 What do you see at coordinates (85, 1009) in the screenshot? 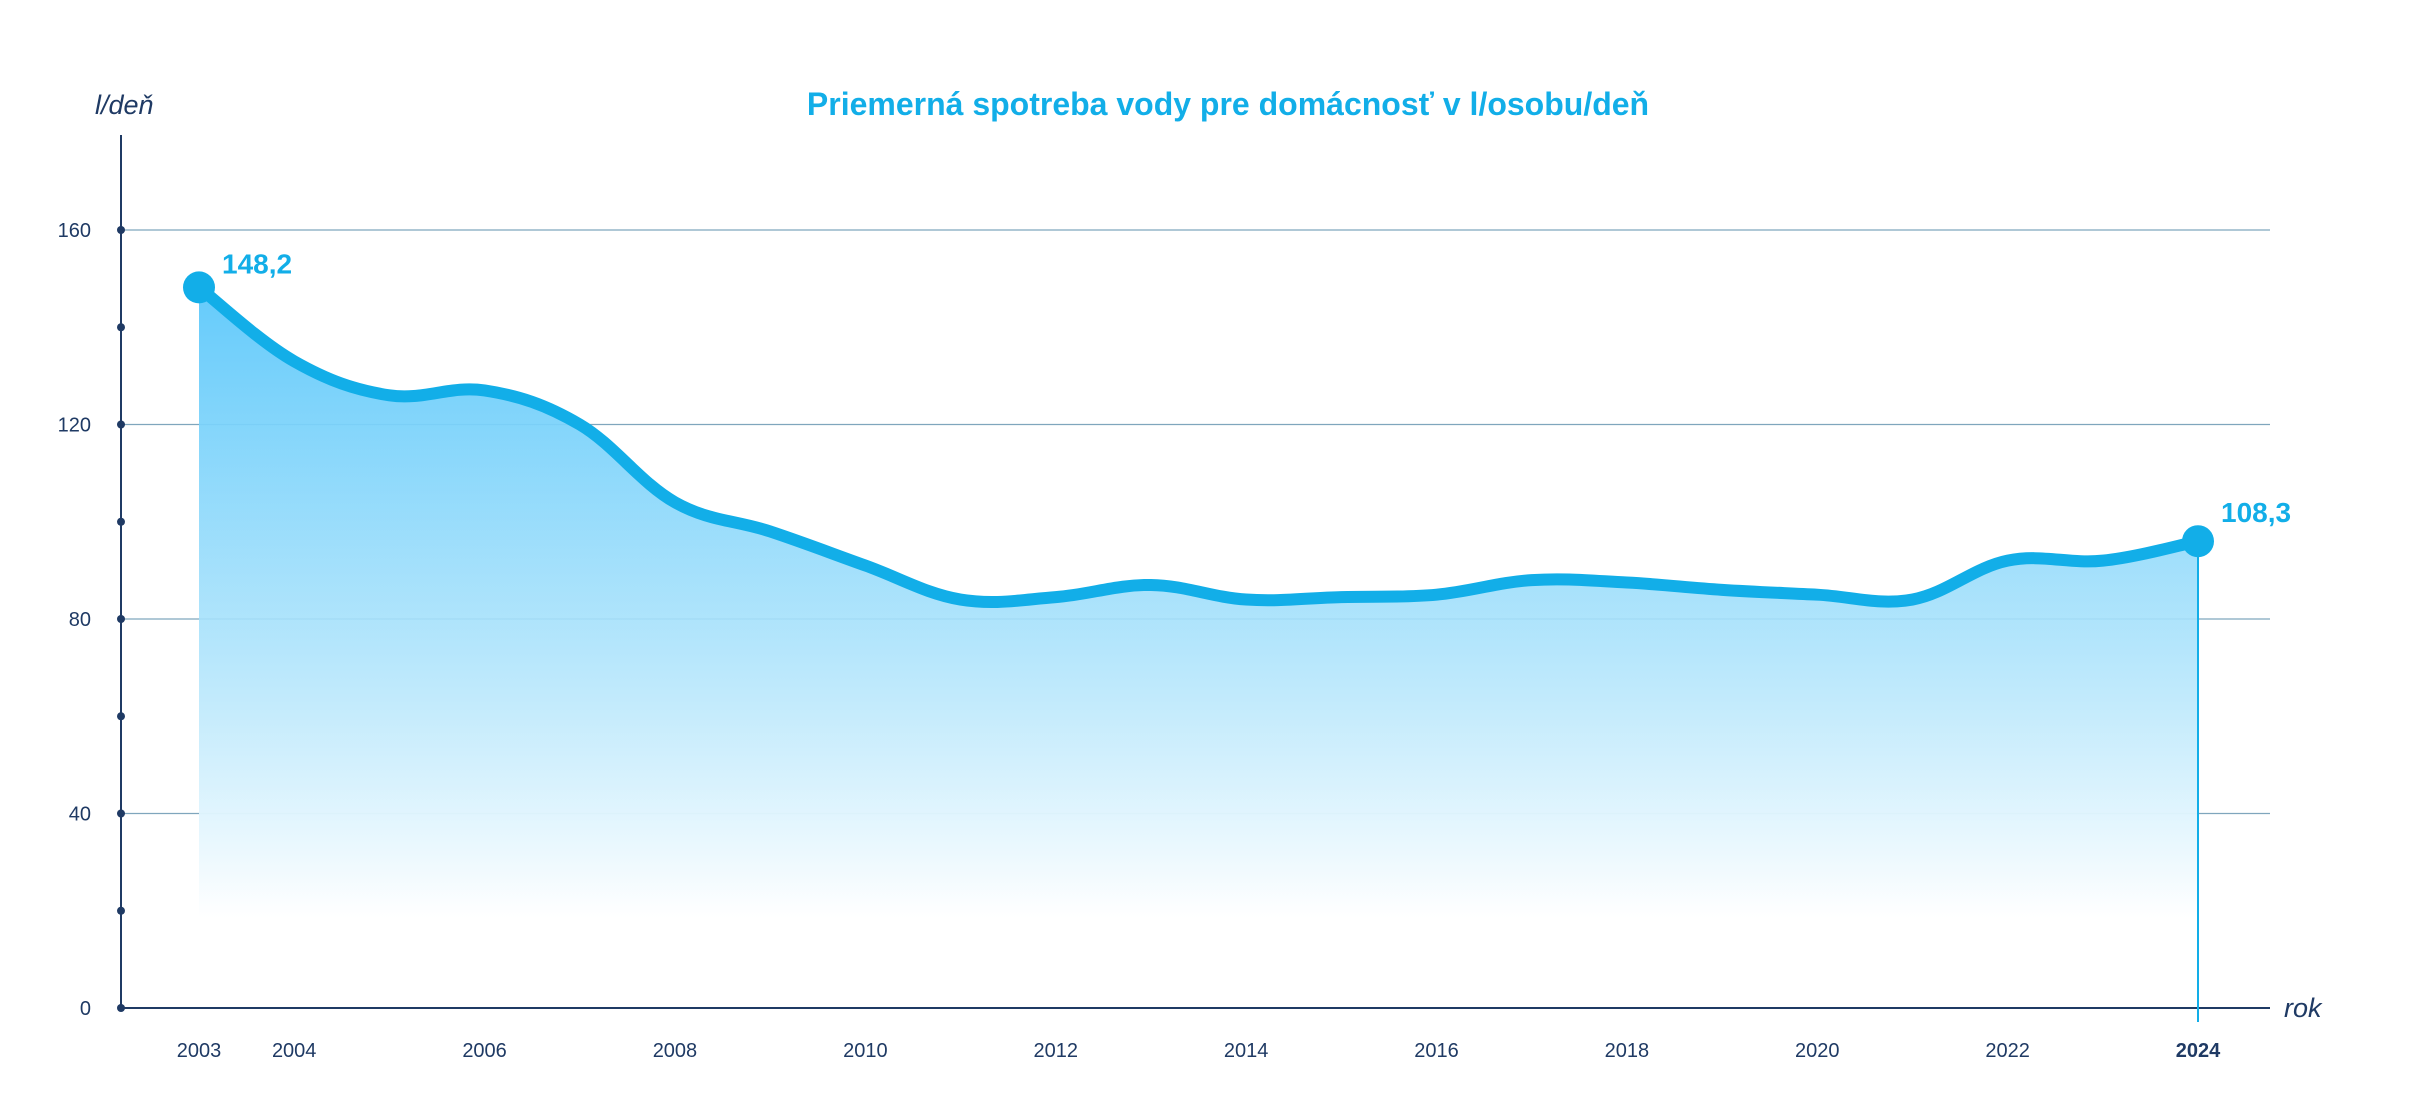
I see `y-tick-label-0: 0` at bounding box center [85, 1009].